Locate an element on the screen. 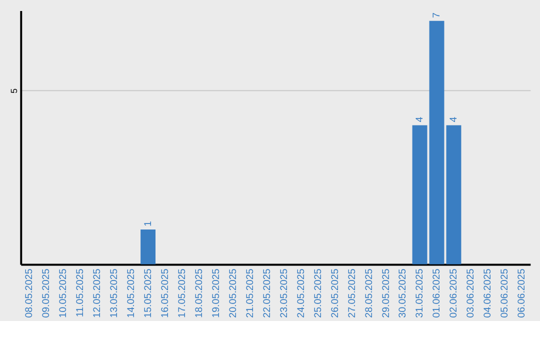 The image size is (540, 340). x-tick-label: 08.05.2025 is located at coordinates (30, 293).